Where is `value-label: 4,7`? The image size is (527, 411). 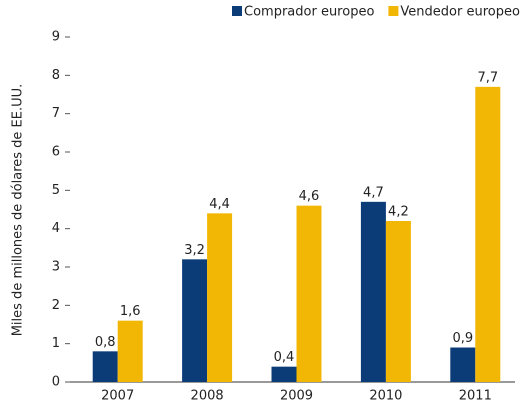
value-label: 4,7 is located at coordinates (373, 192).